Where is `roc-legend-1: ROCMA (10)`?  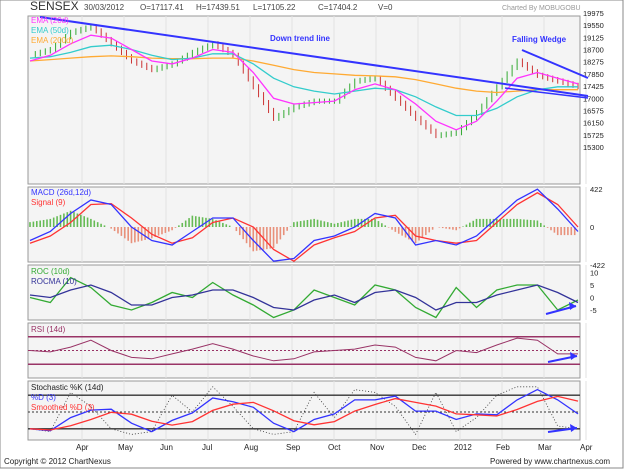
roc-legend-1: ROCMA (10) is located at coordinates (54, 281).